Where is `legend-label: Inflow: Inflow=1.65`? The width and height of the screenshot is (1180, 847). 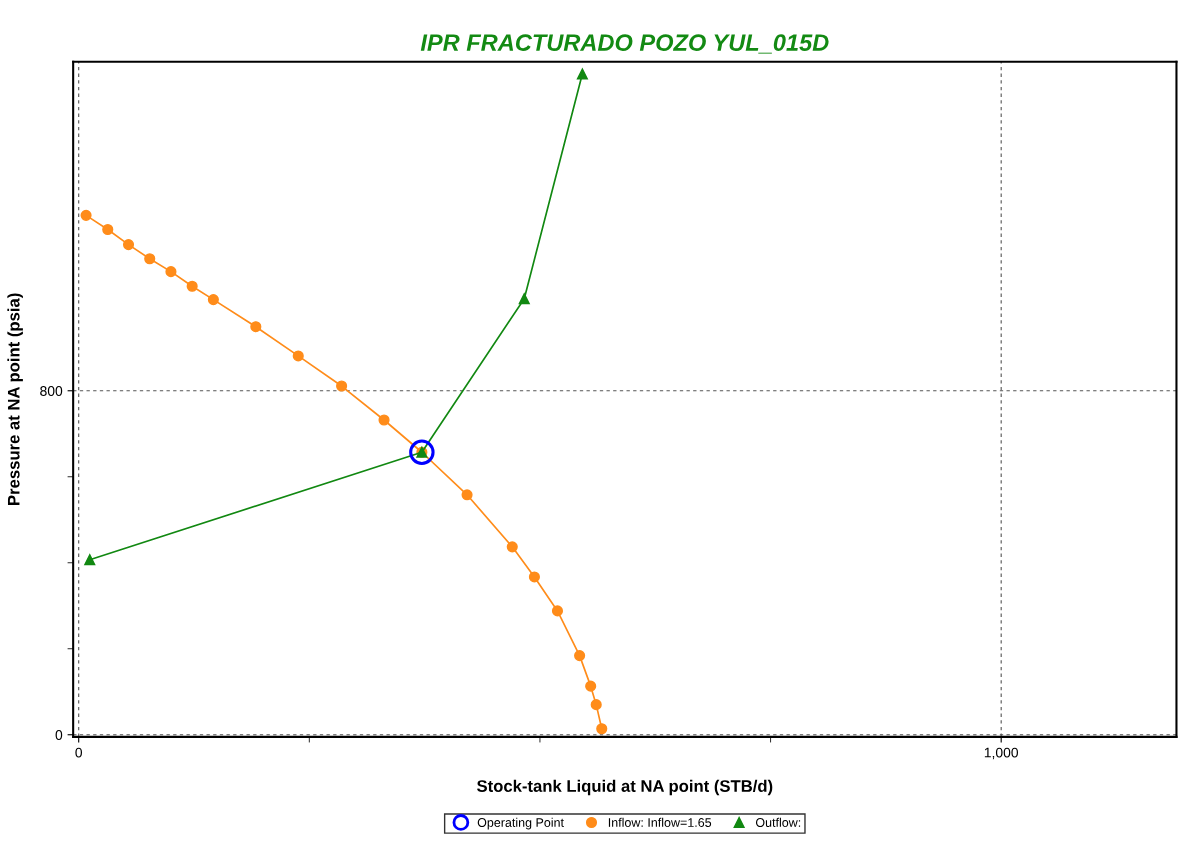 legend-label: Inflow: Inflow=1.65 is located at coordinates (660, 822).